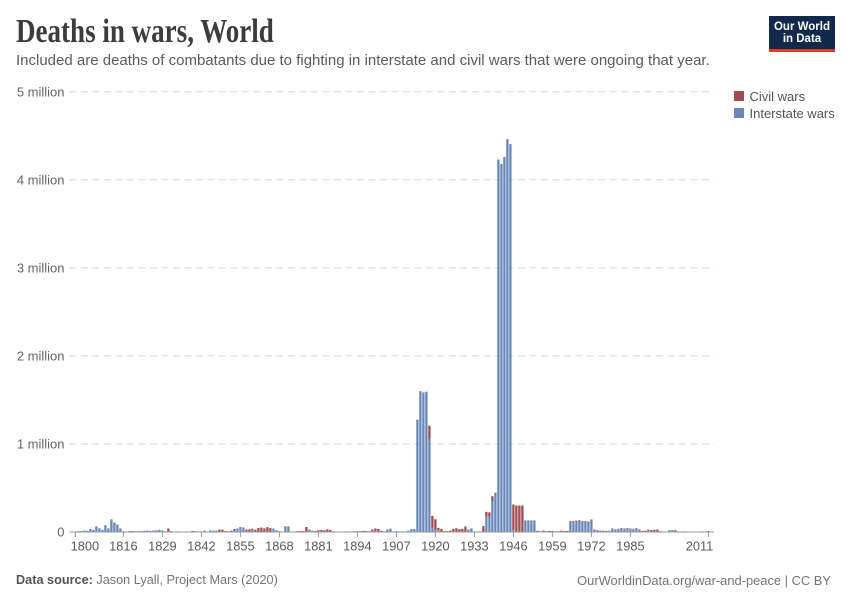 The height and width of the screenshot is (600, 850). Describe the element at coordinates (552, 546) in the screenshot. I see `svg-text: 1959` at that location.